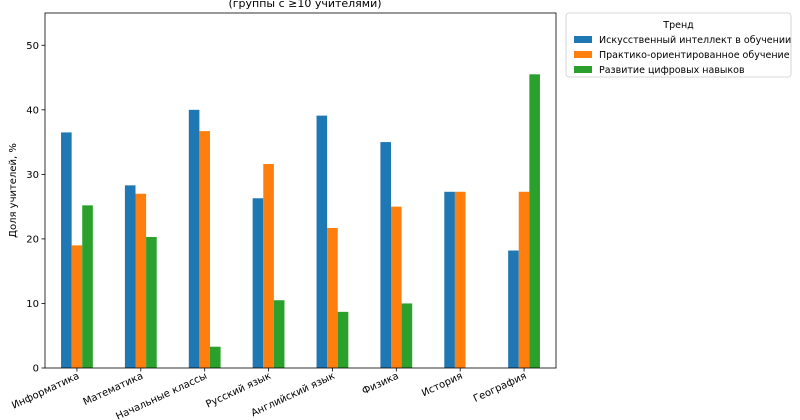  What do you see at coordinates (45, 391) in the screenshot?
I see `x-tick-label: Информатика` at bounding box center [45, 391].